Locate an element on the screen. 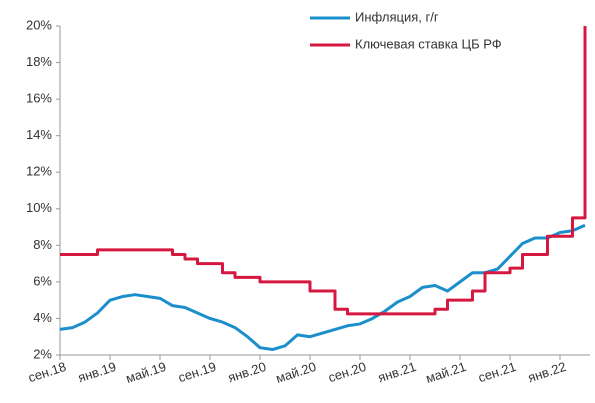 Image resolution: width=595 pixels, height=403 pixels. x-tick-label: май.19 is located at coordinates (146, 372).